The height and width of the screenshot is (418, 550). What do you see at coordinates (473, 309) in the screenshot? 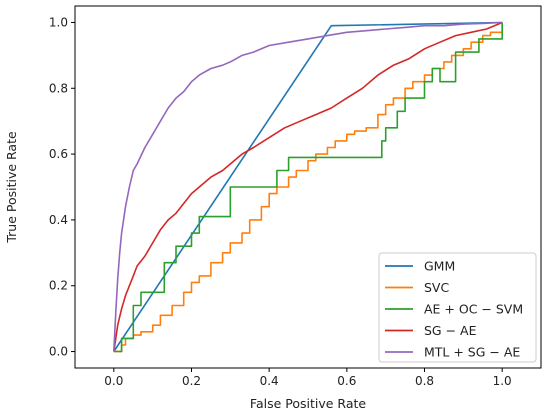
I see `legend-label: AE + OC − SVM` at bounding box center [473, 309].